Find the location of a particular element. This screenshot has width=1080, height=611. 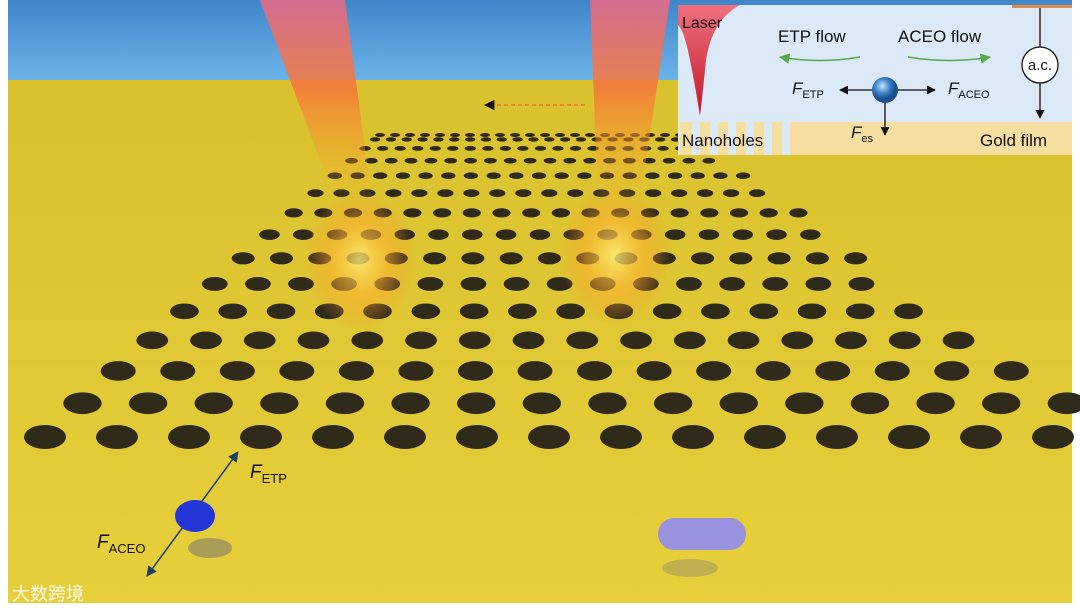

laser-beam is located at coordinates (630, 100).